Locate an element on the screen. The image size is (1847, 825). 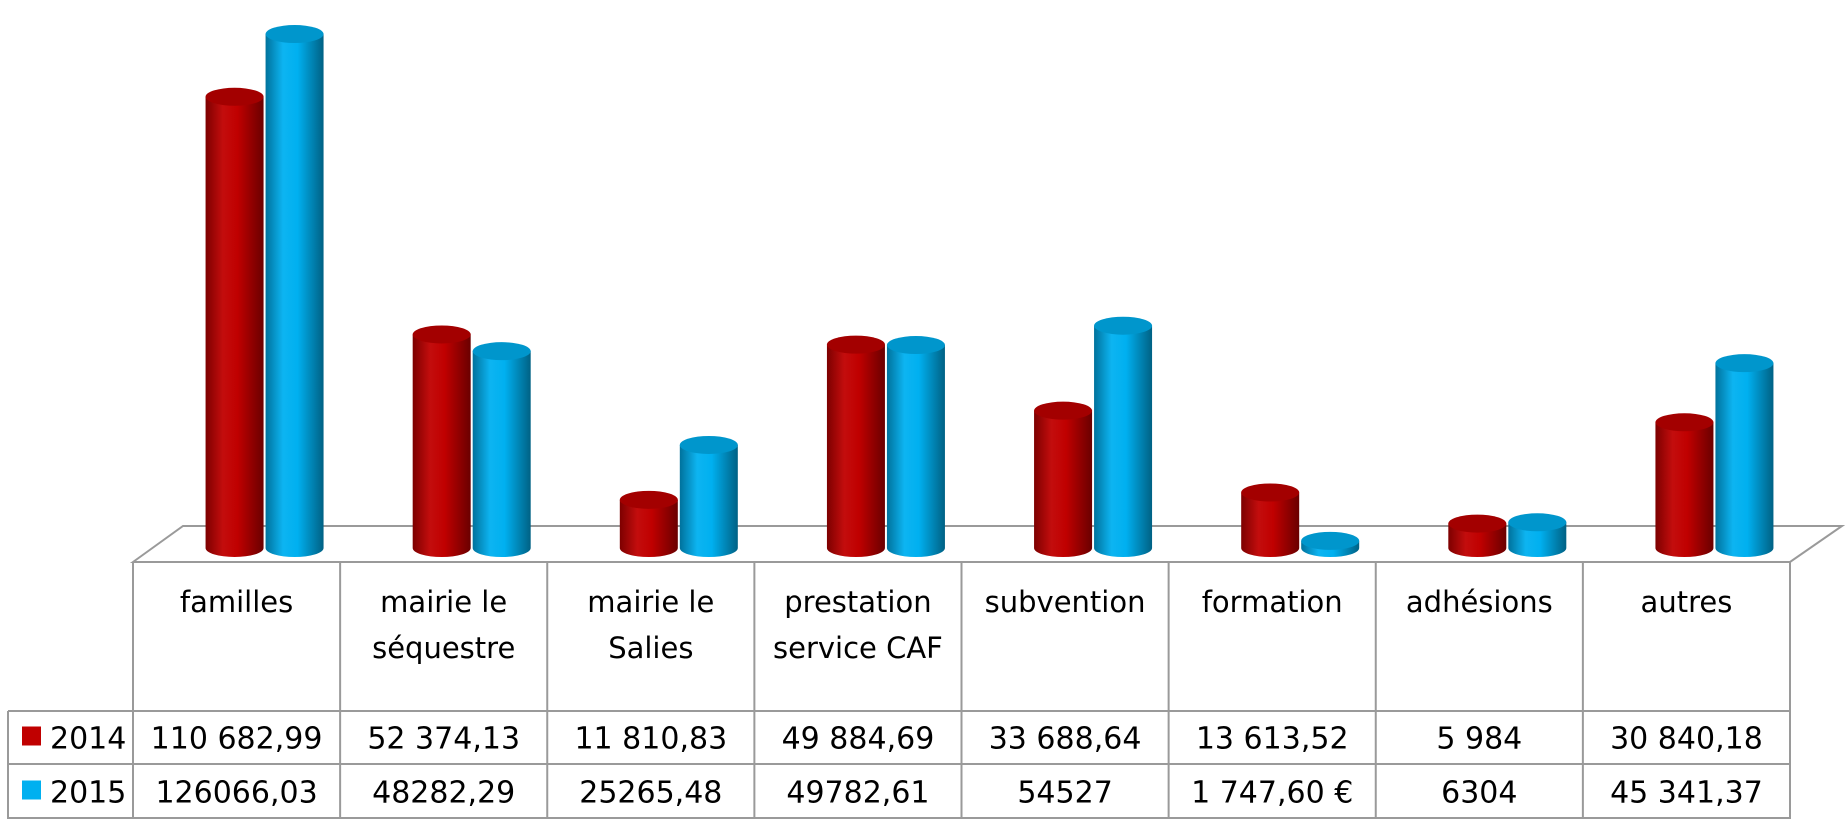
data-label: 5 984 is located at coordinates (1479, 739).